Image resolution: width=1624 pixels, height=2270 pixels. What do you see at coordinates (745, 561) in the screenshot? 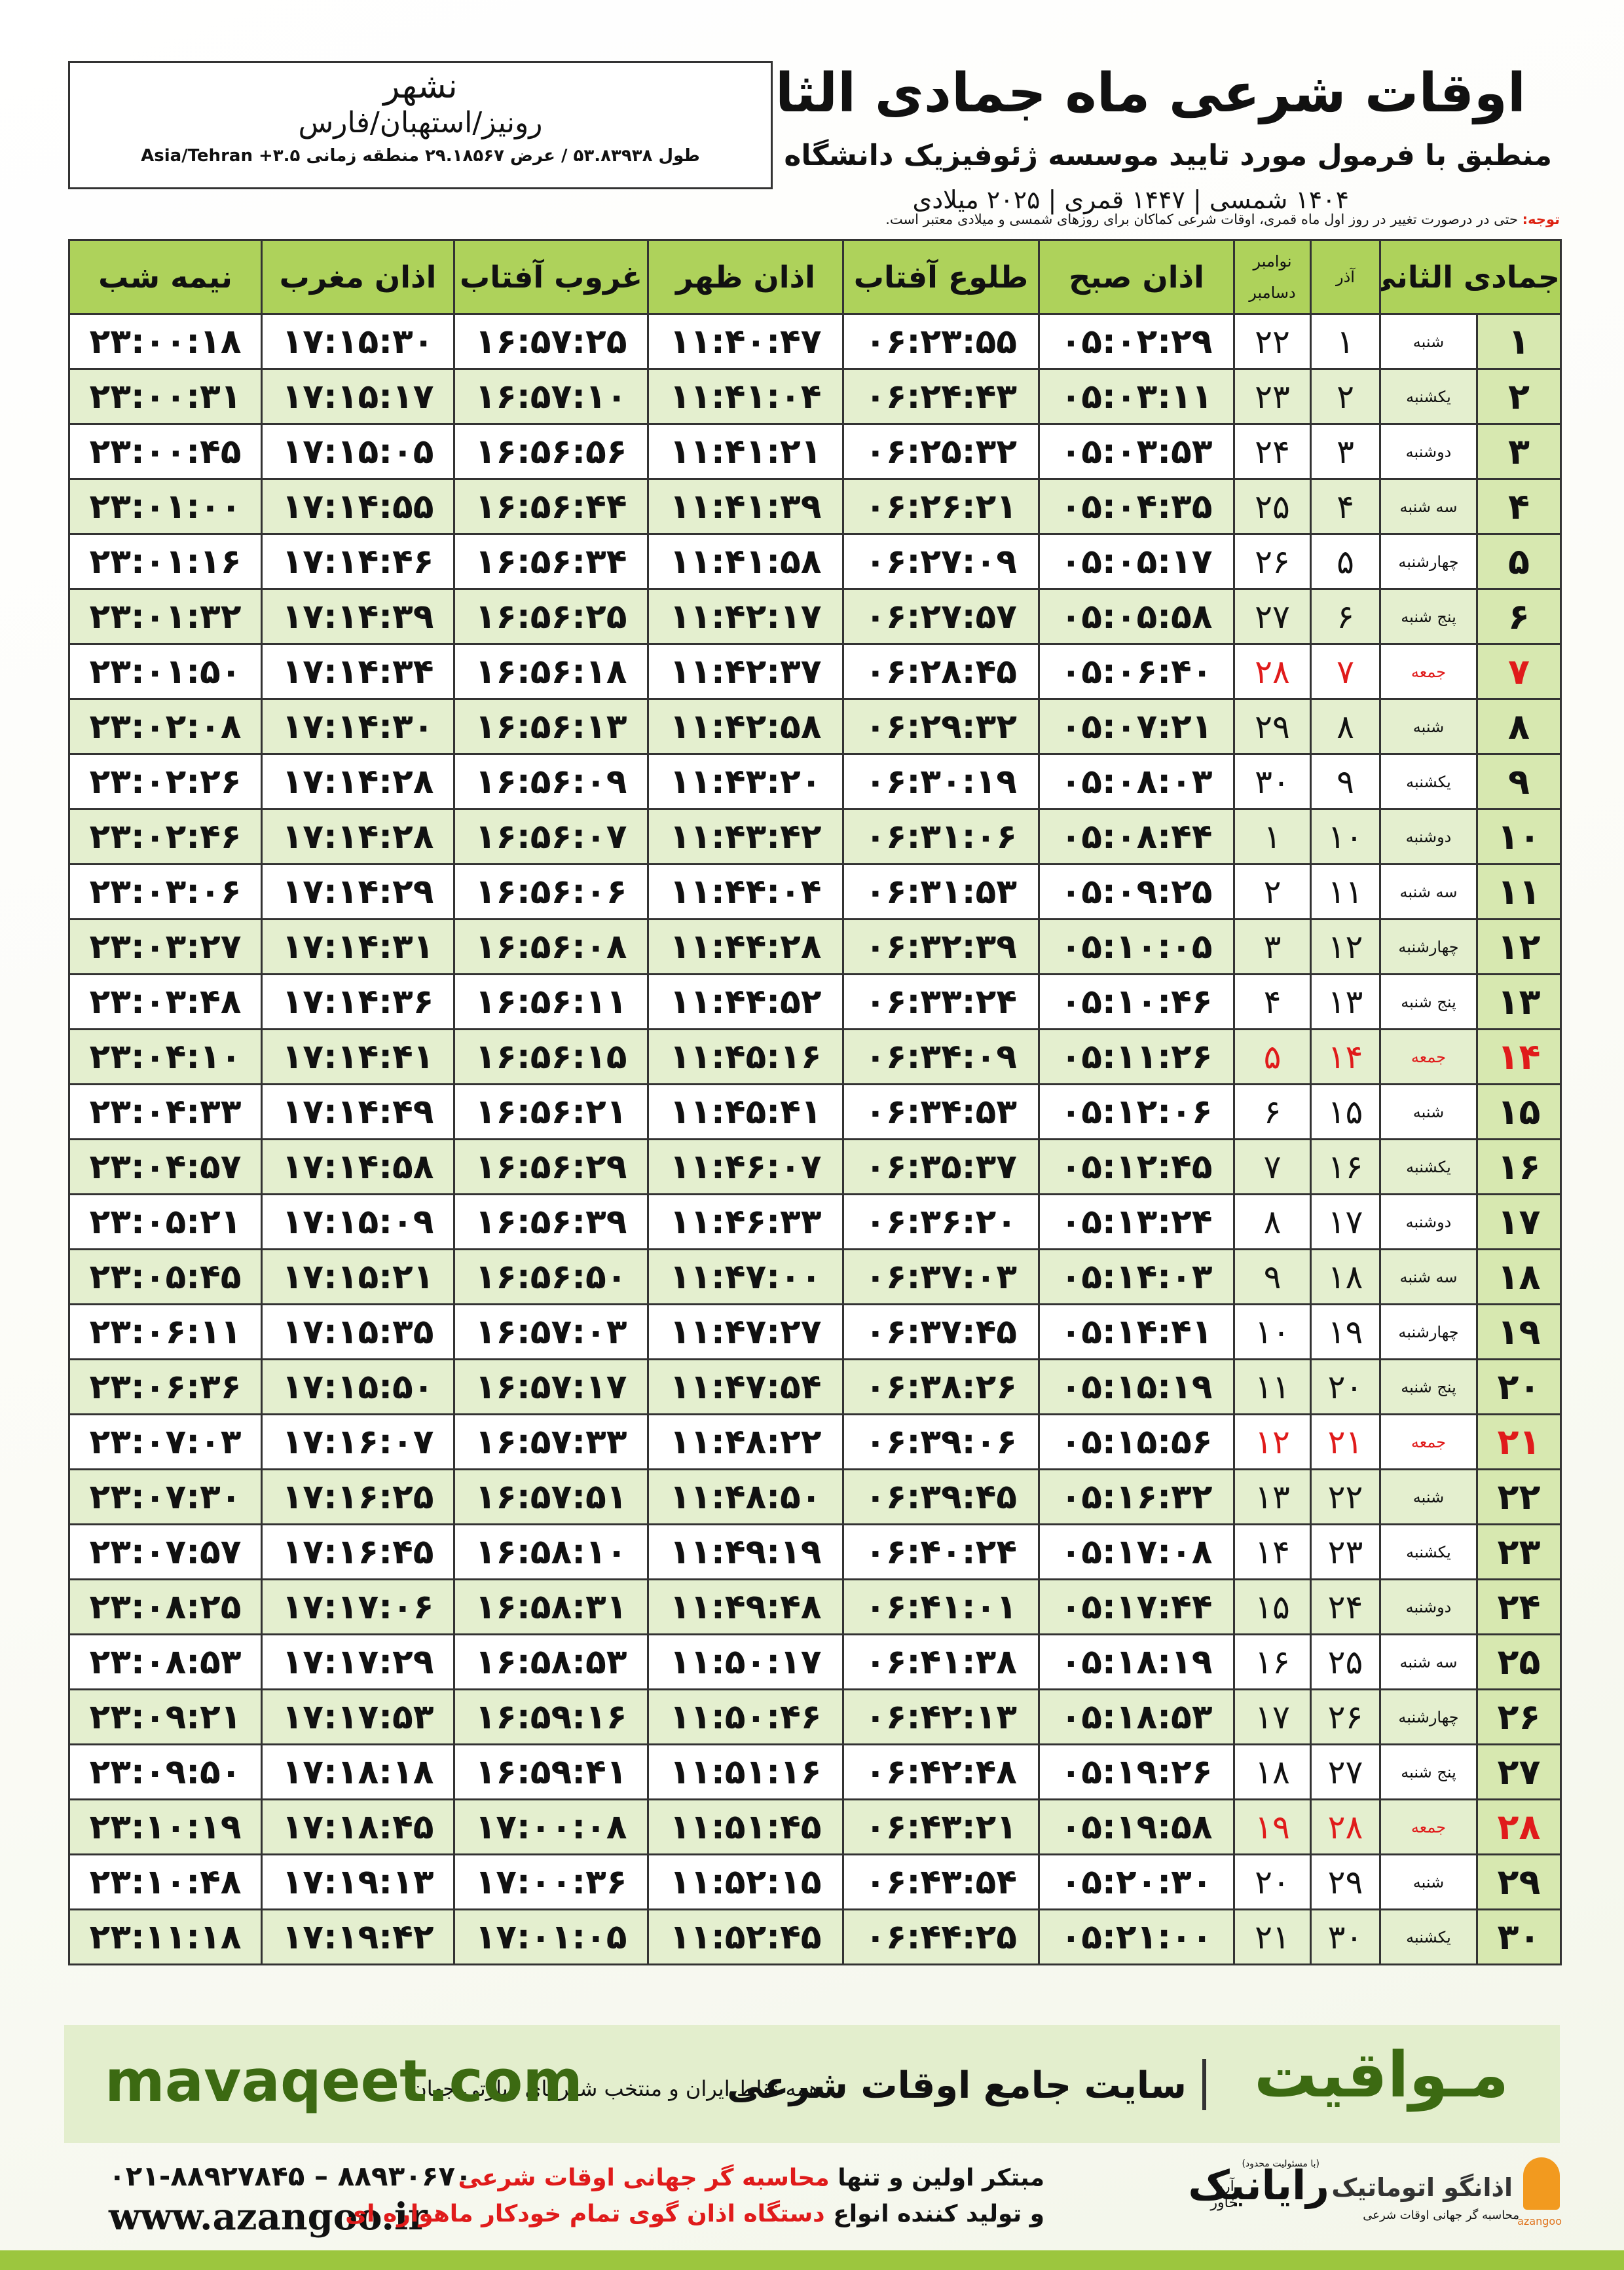
I see `time: ۱۱:۴۱:۵۸` at bounding box center [745, 561].